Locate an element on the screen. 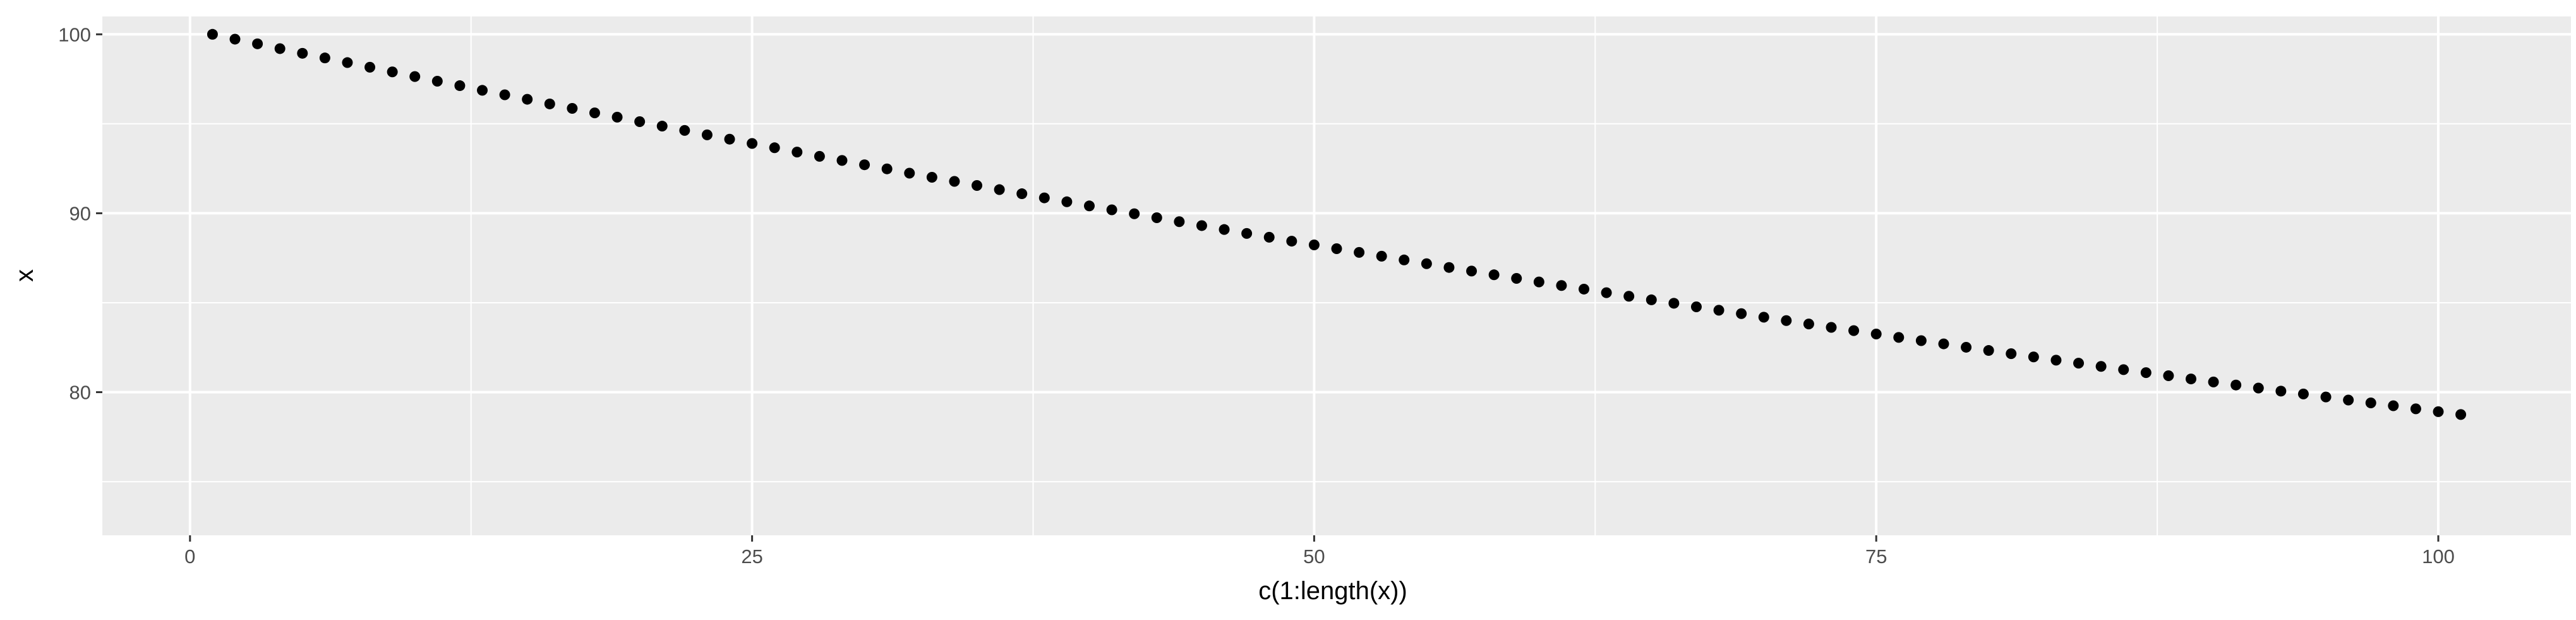 The width and height of the screenshot is (2576, 620). x-tick-labels: 0 25 50 75 100 is located at coordinates (1319, 556).